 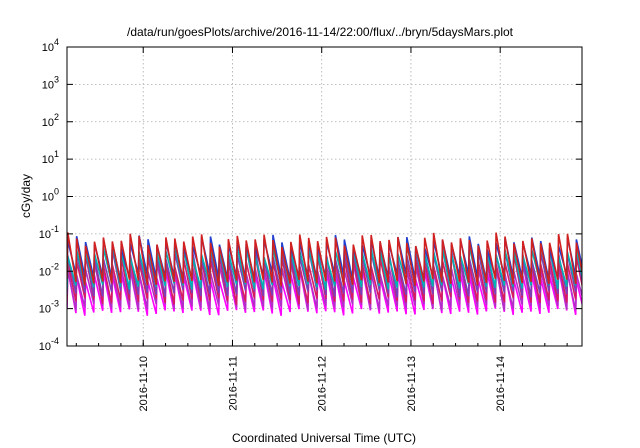 I want to click on y-tick-label: 10⁰, so click(x=50, y=195).